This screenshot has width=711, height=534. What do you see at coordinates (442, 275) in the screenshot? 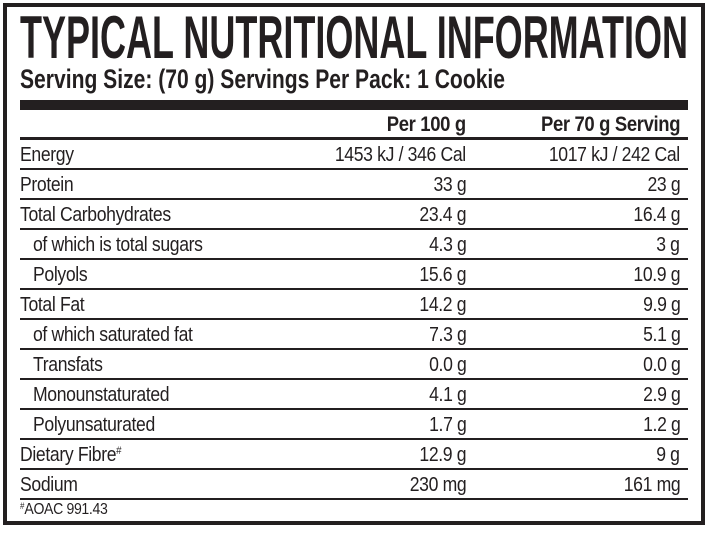
I see `value-per-100g: 15.6 g` at bounding box center [442, 275].